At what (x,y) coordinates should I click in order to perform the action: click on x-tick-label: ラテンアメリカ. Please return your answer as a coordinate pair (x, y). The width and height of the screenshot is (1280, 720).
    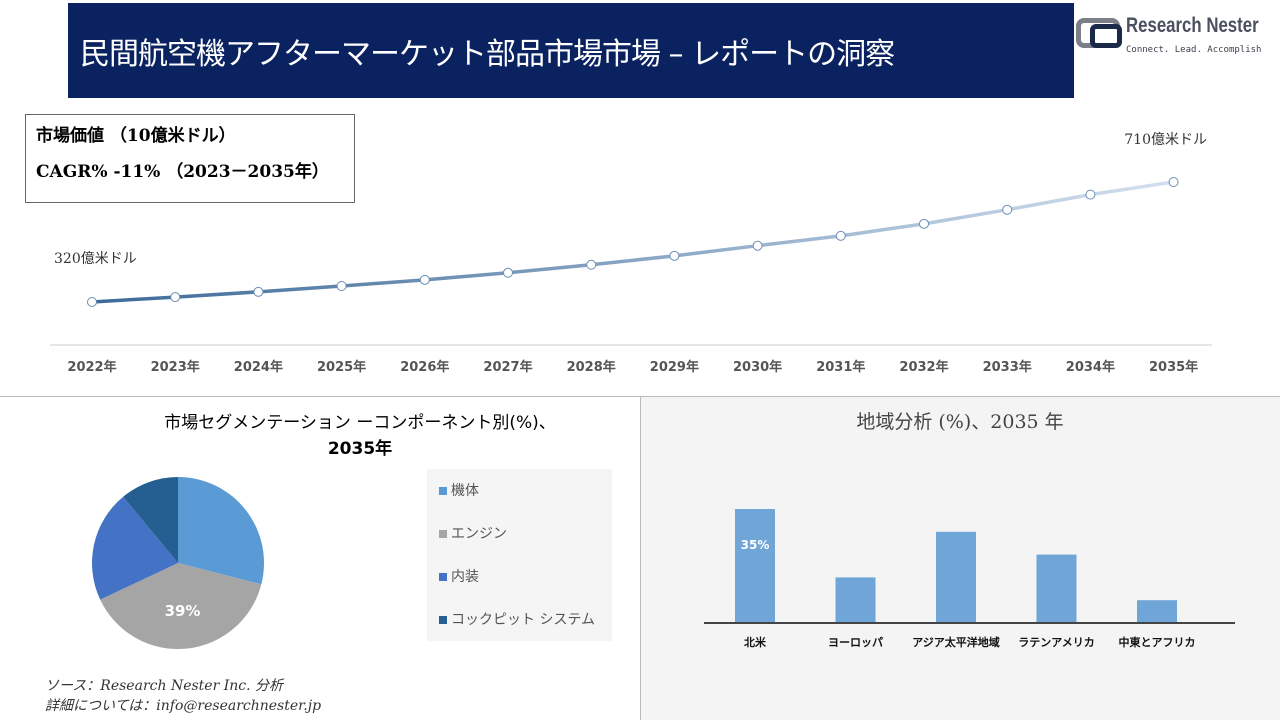
    Looking at the image, I should click on (1056, 642).